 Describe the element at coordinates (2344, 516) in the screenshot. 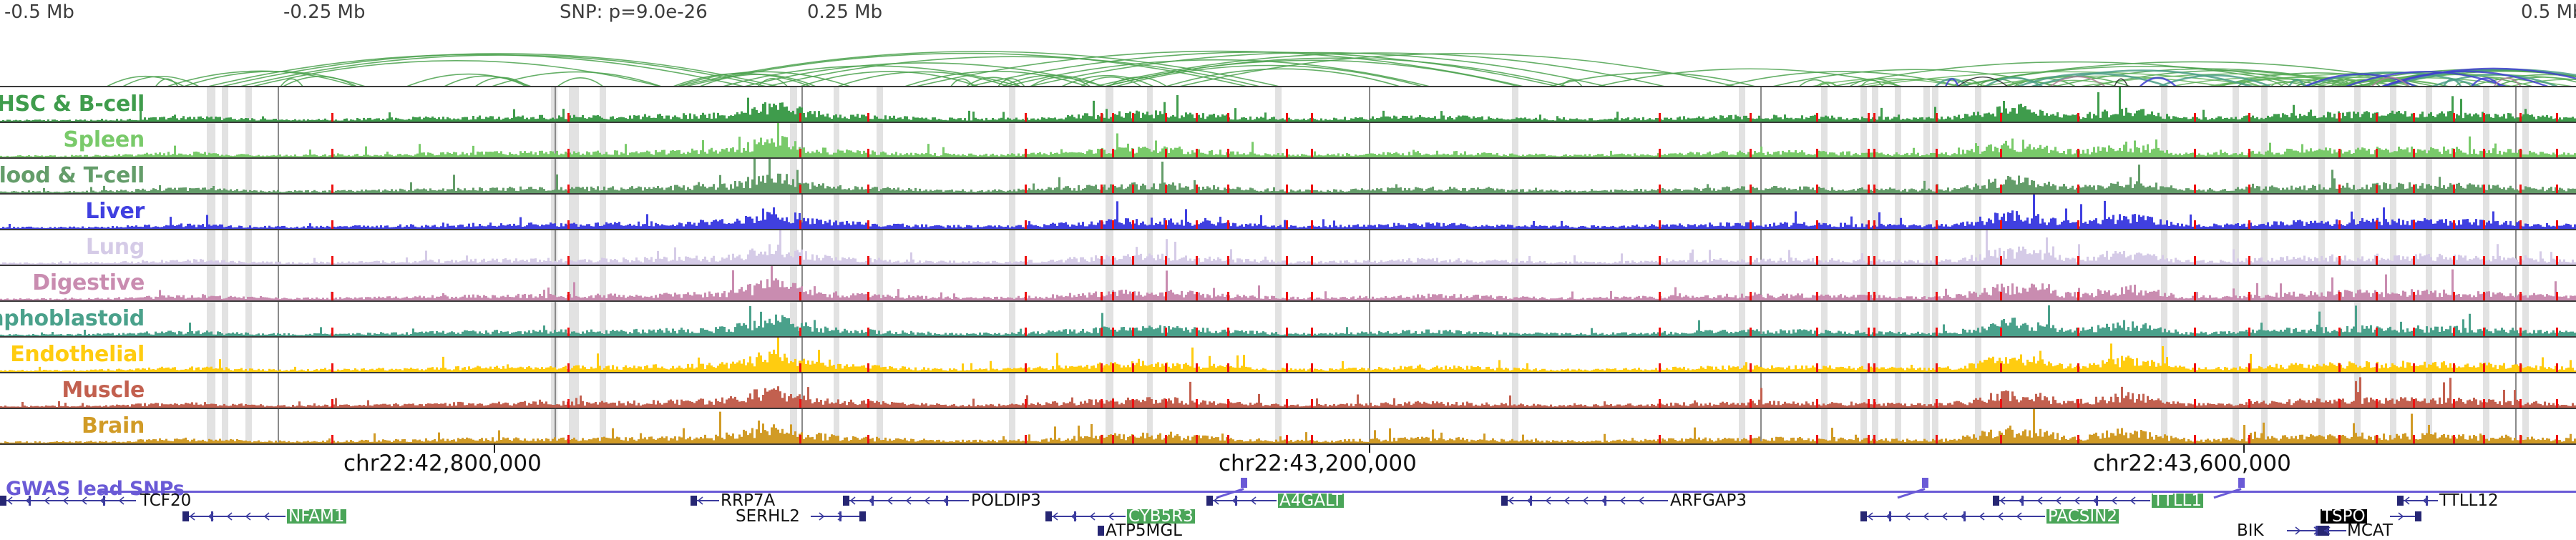

I see `gene-name-label: TSPO` at that location.